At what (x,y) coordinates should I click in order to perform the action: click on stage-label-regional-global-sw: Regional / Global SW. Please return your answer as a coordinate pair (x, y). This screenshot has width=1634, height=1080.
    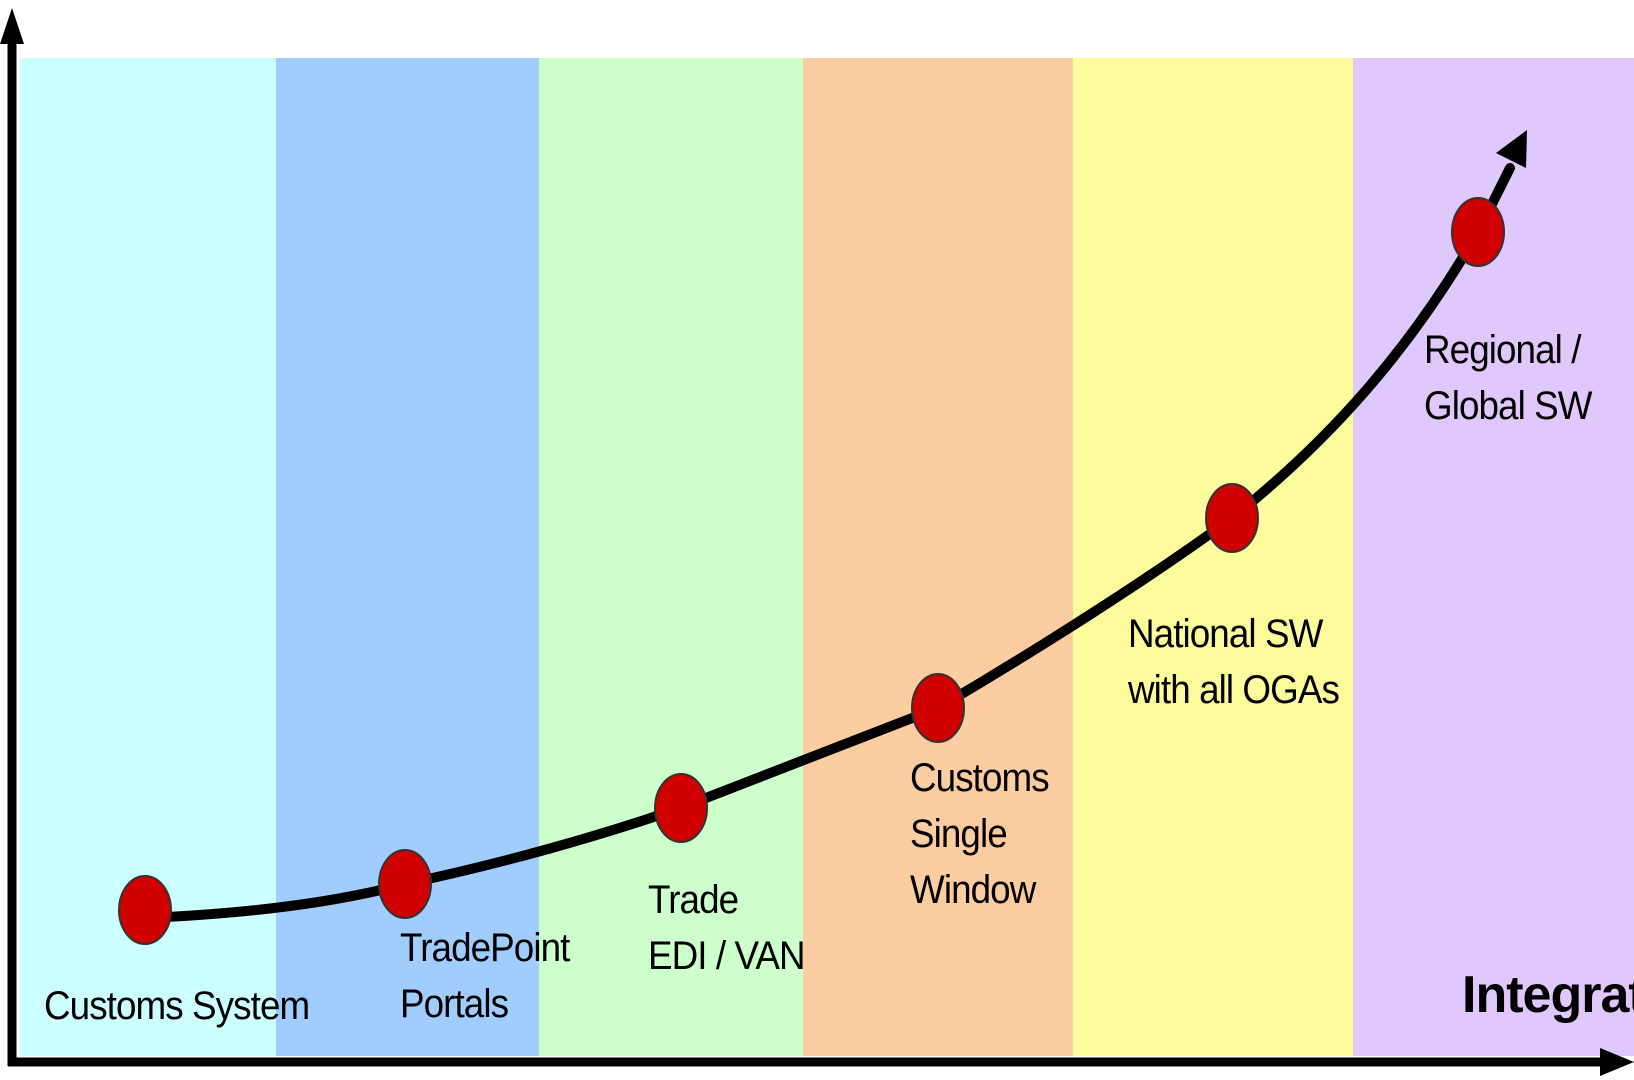
    Looking at the image, I should click on (1508, 378).